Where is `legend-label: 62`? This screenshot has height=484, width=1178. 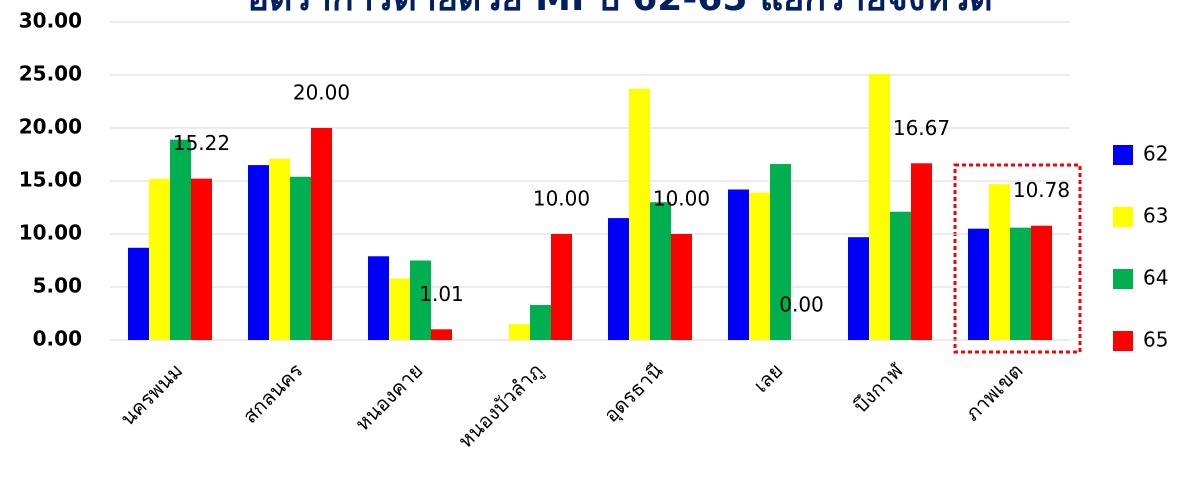 legend-label: 62 is located at coordinates (1155, 154).